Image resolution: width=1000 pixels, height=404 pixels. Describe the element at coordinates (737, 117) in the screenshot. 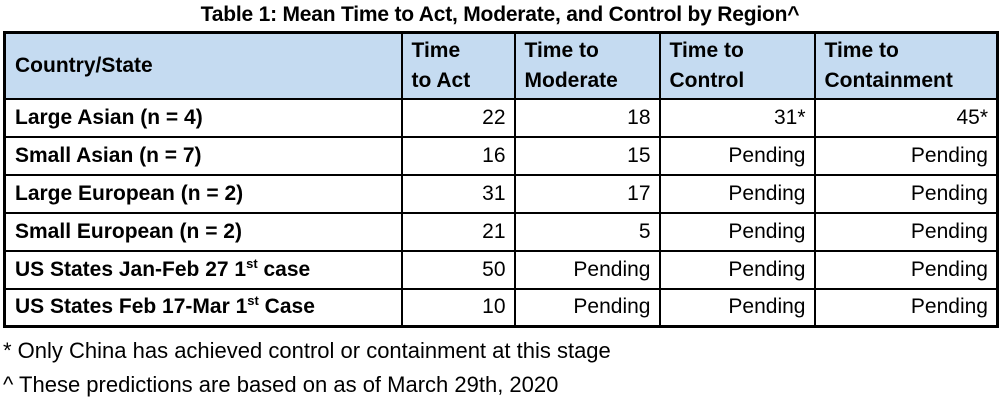

I see `cell-time-to-control: 31*` at that location.